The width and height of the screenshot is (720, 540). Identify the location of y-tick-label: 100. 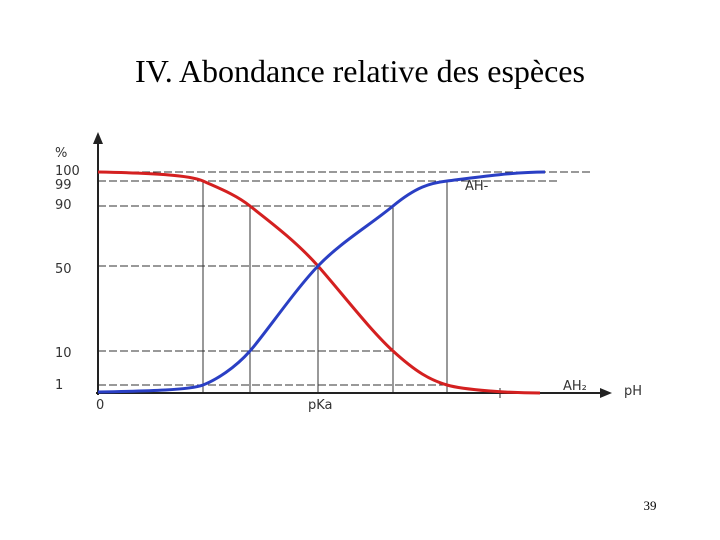
(67, 171).